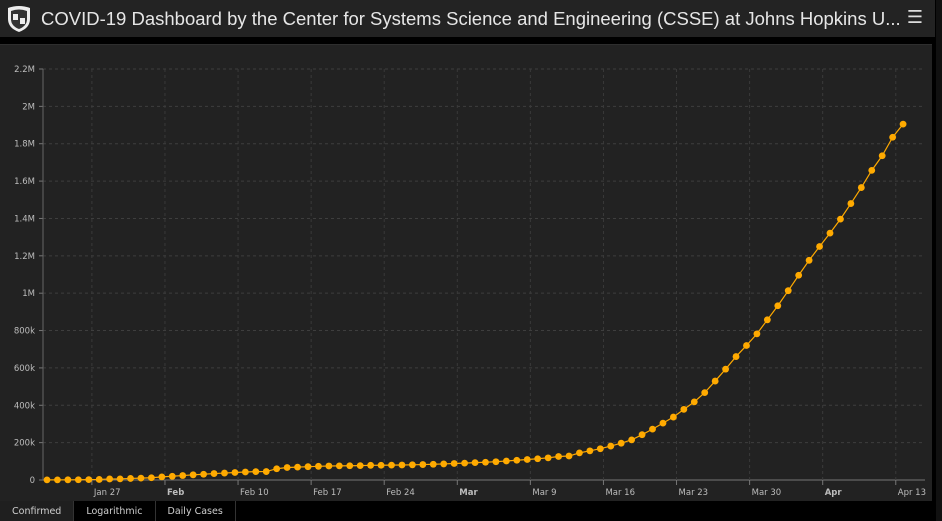 The height and width of the screenshot is (521, 942). What do you see at coordinates (620, 493) in the screenshot?
I see `x-tick-label: Mar 16` at bounding box center [620, 493].